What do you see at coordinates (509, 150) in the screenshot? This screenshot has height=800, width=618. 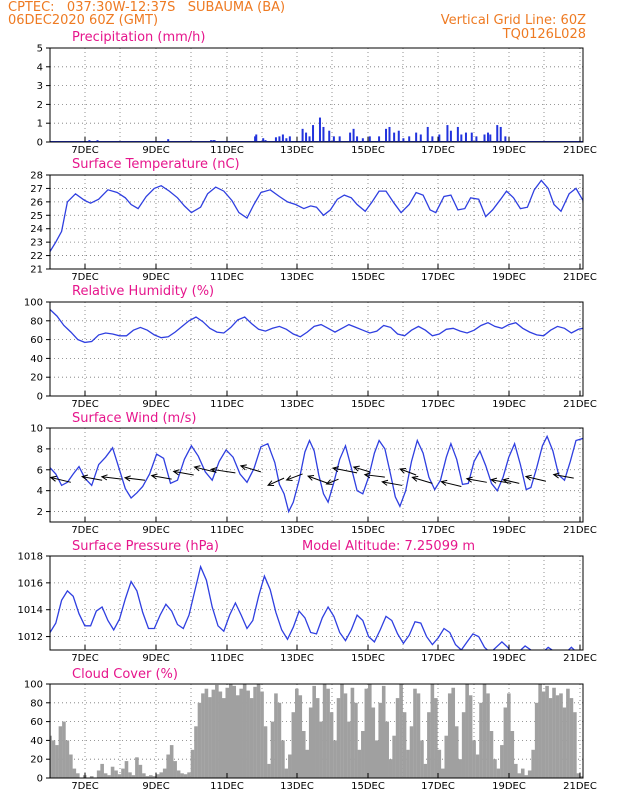 I see `xtick-label: 19DEC` at bounding box center [509, 150].